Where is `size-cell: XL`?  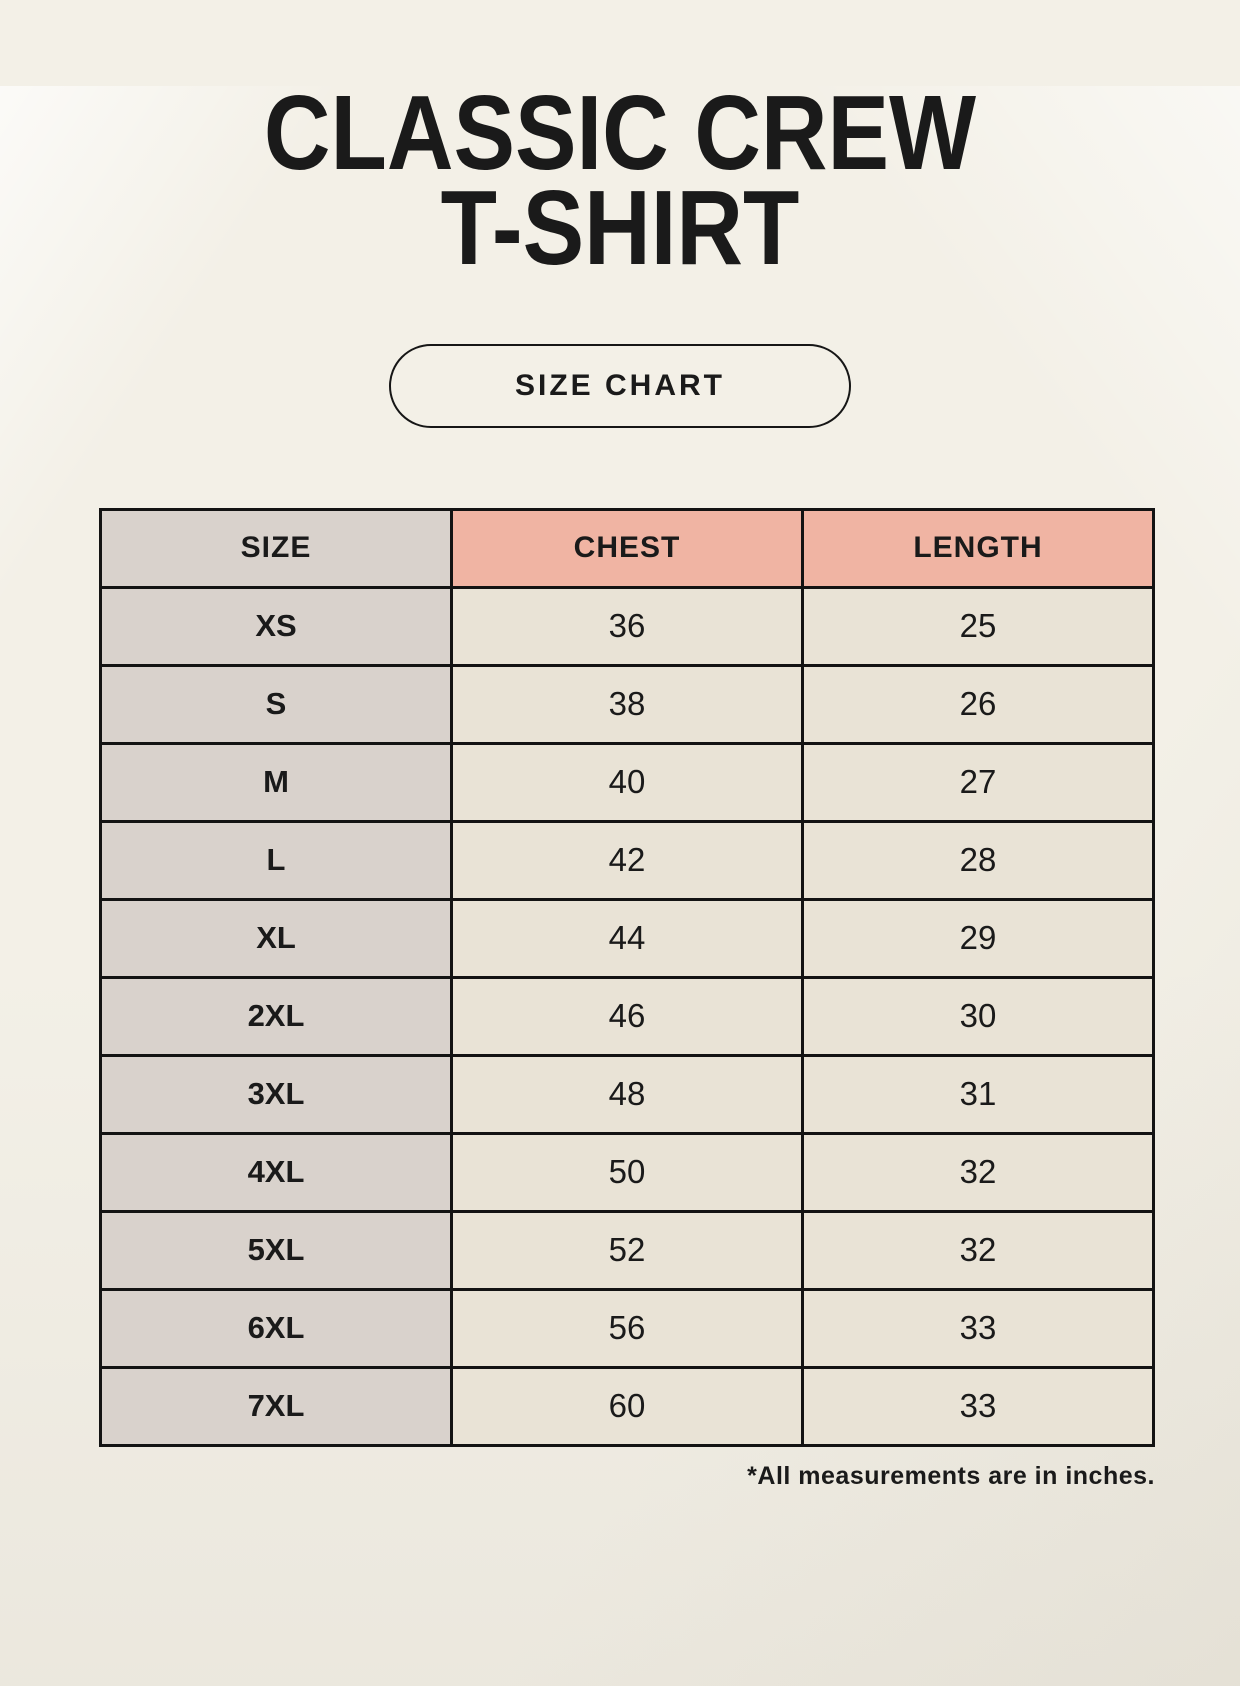
size-cell: XL is located at coordinates (276, 938).